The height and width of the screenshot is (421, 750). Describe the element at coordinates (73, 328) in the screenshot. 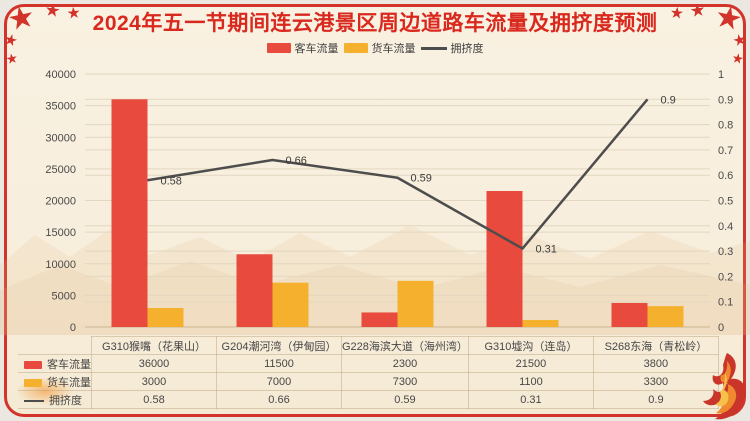

I see `y-axis-tick-left: 0` at that location.